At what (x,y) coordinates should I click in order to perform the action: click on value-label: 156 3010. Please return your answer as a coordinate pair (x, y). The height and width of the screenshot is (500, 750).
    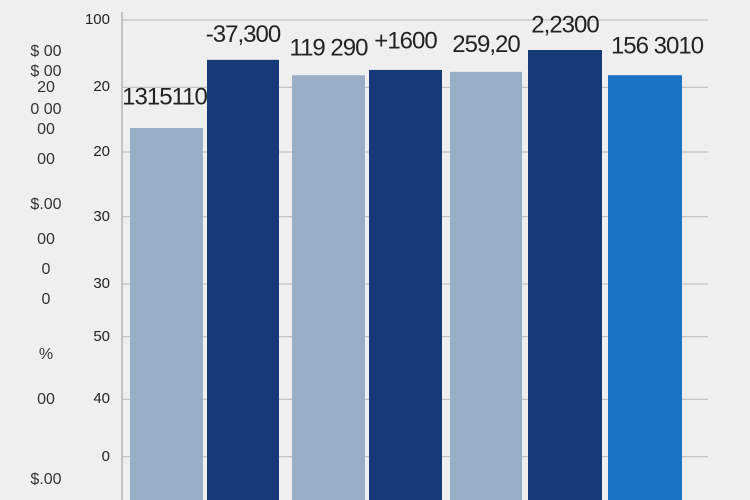
    Looking at the image, I should click on (657, 46).